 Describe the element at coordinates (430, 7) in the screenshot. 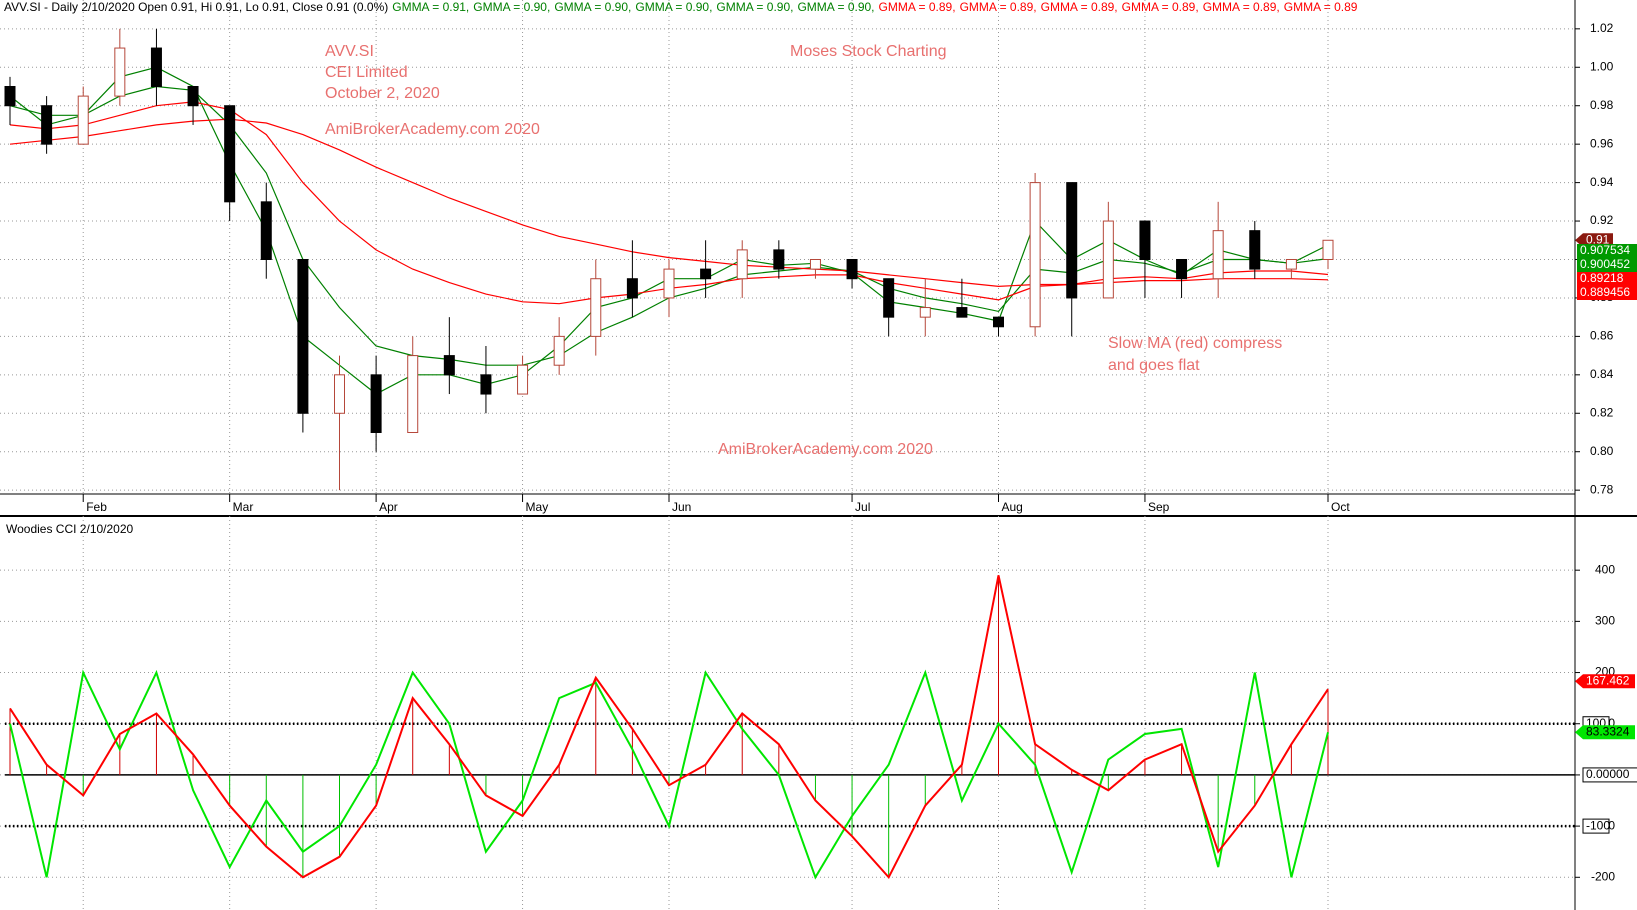

I see `header-part: GMMA = 0.91,` at that location.